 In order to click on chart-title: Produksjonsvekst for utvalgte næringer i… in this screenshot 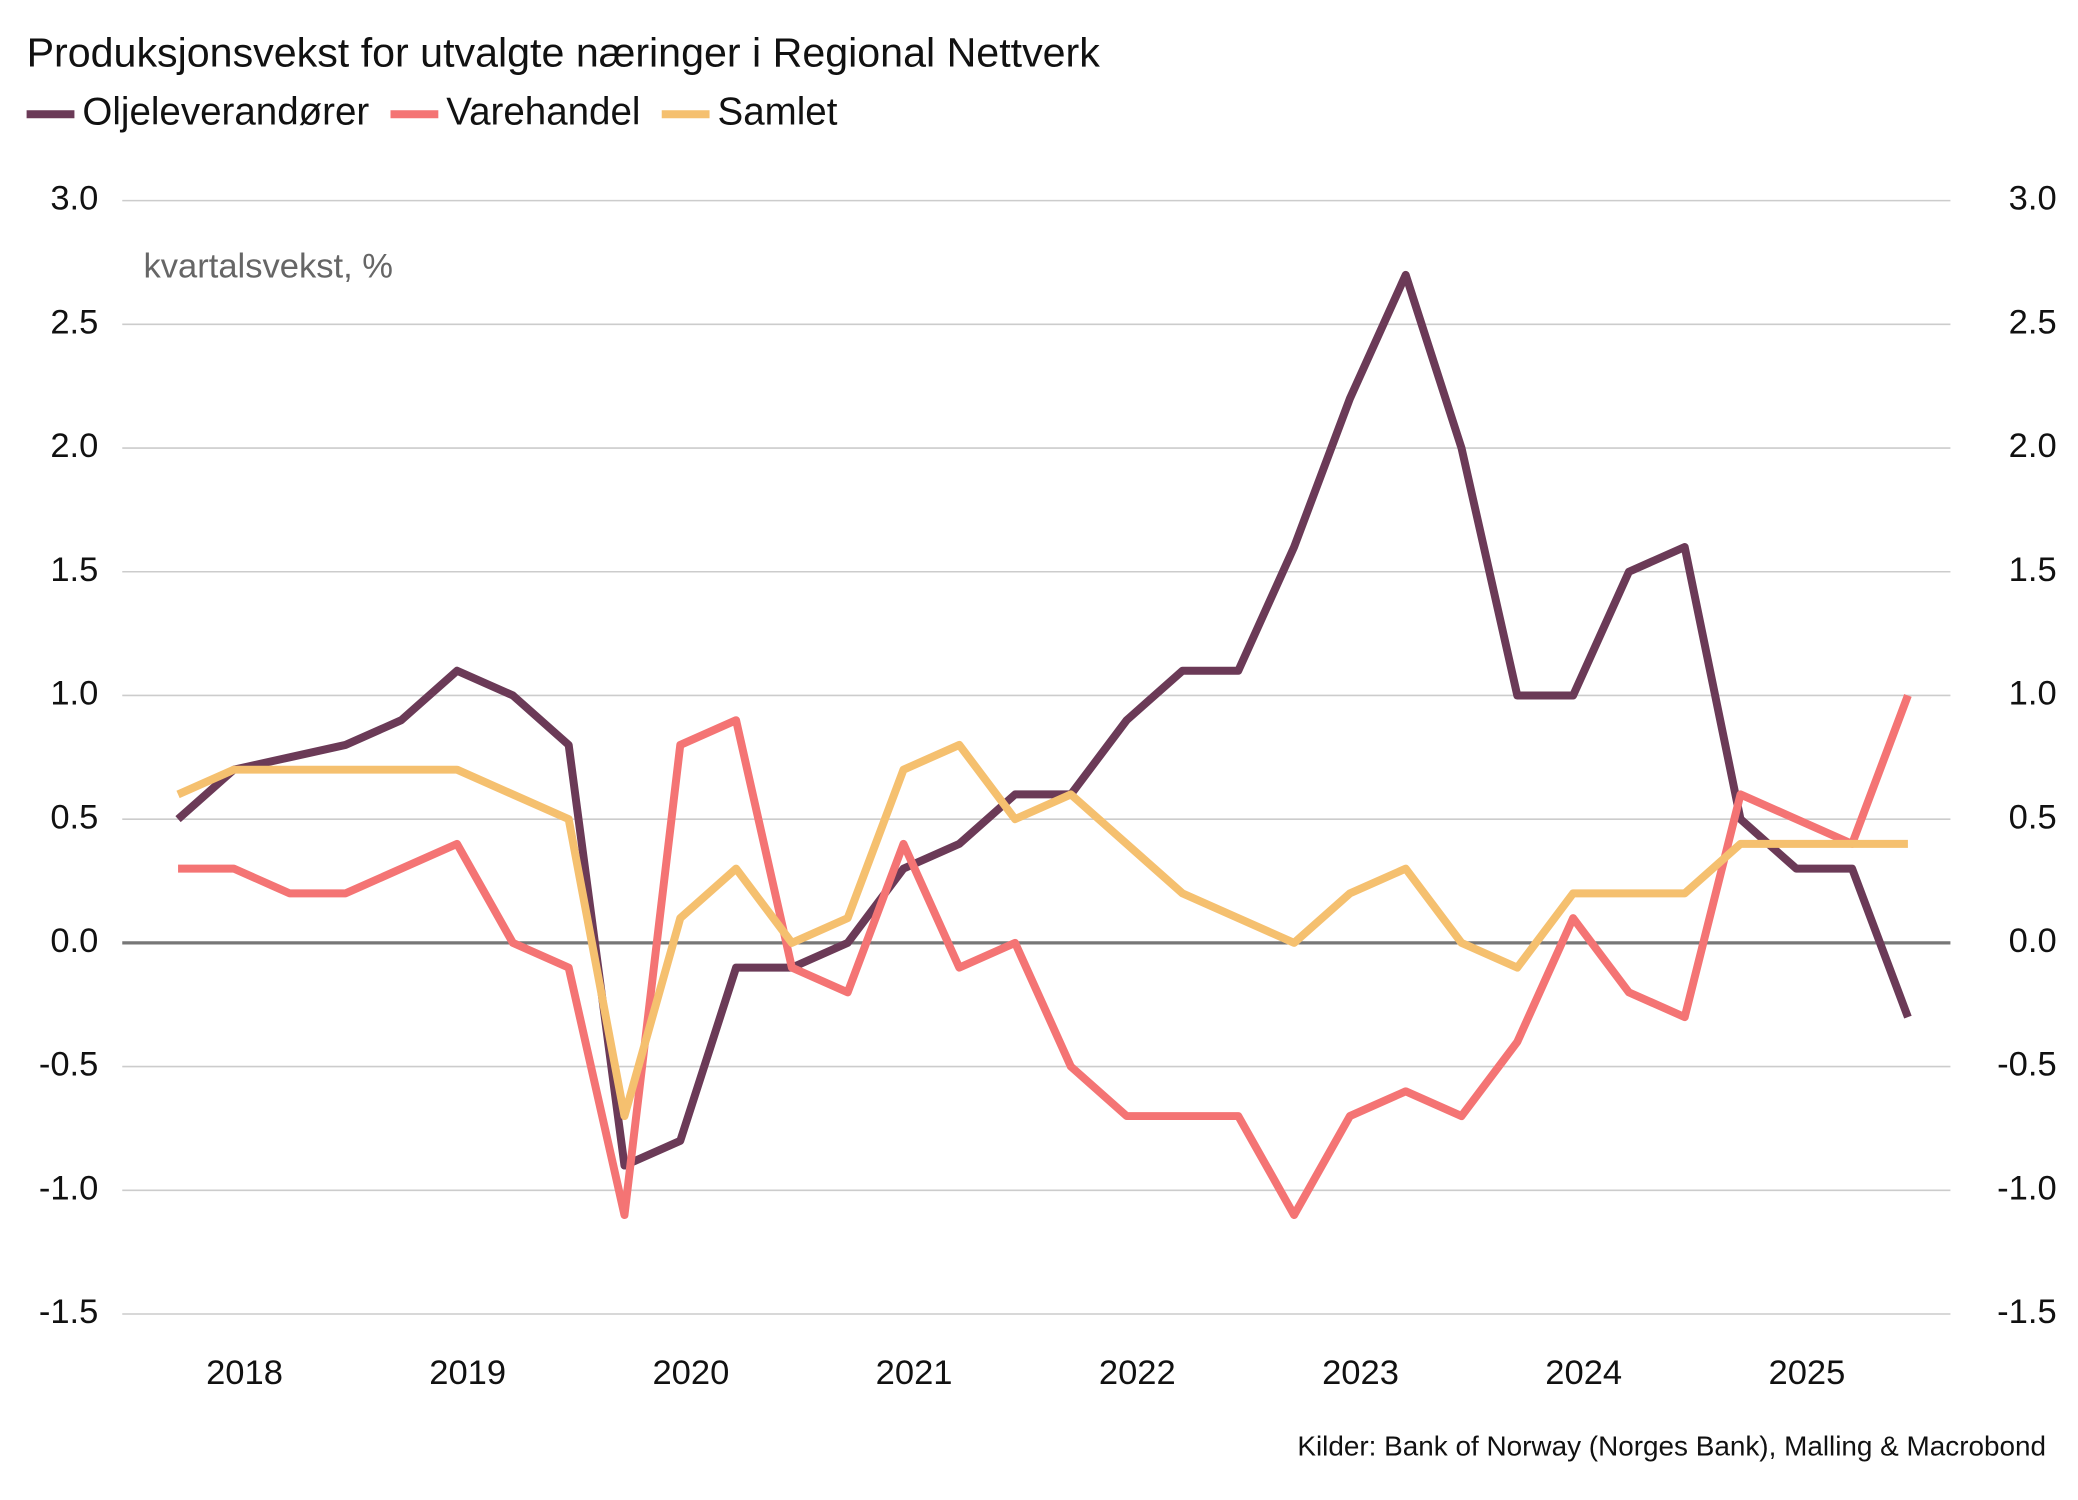, I will do `click(564, 53)`.